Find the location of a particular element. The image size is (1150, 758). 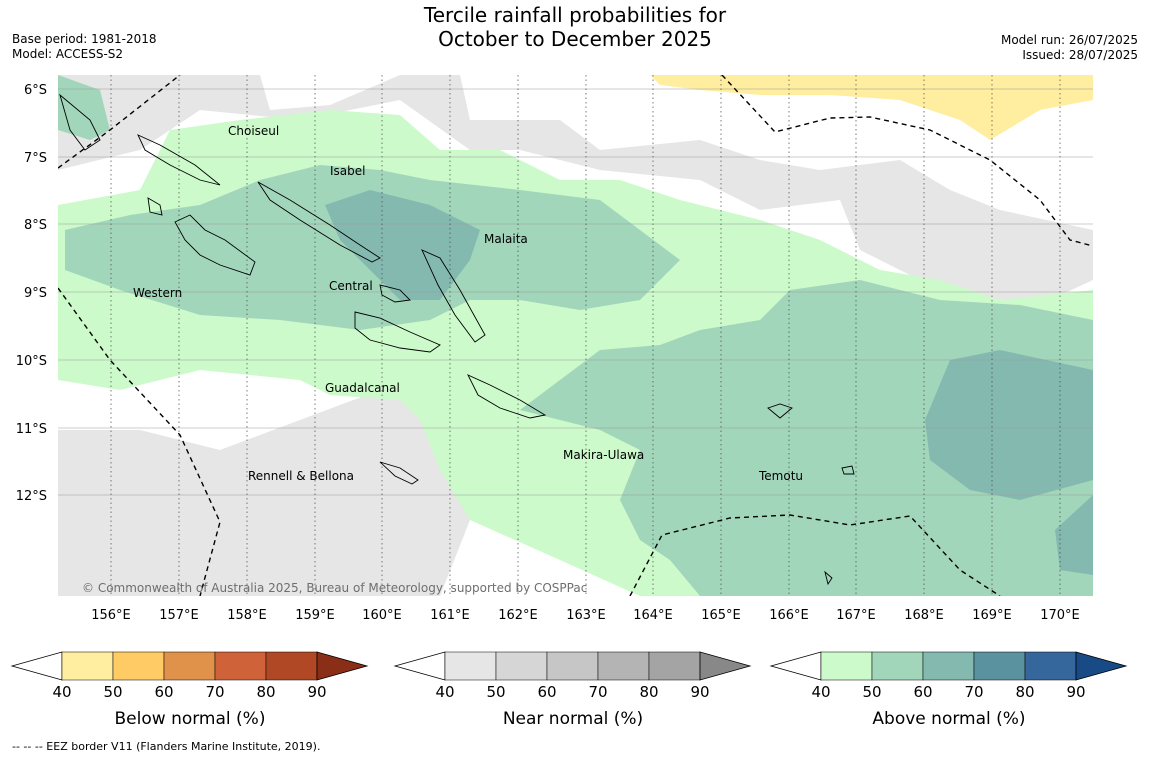

santa-cruz-island is located at coordinates (780, 411).